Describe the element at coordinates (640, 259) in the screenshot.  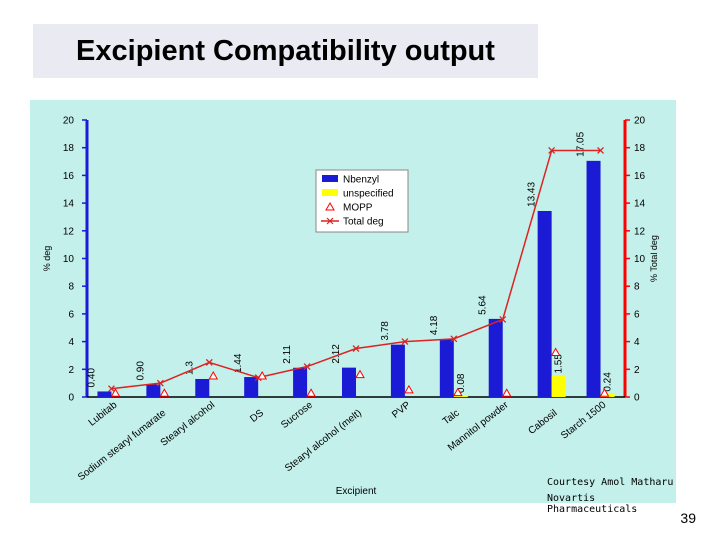
I see `y-tick-label-right: 10` at that location.